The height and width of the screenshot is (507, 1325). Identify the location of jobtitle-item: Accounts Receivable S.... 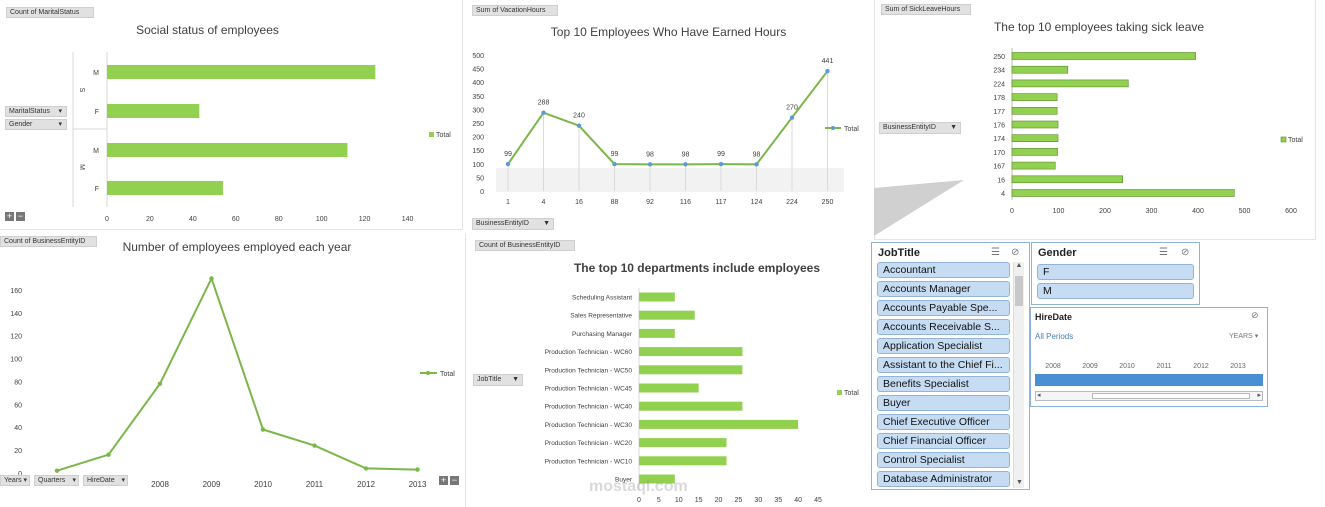
(943, 327).